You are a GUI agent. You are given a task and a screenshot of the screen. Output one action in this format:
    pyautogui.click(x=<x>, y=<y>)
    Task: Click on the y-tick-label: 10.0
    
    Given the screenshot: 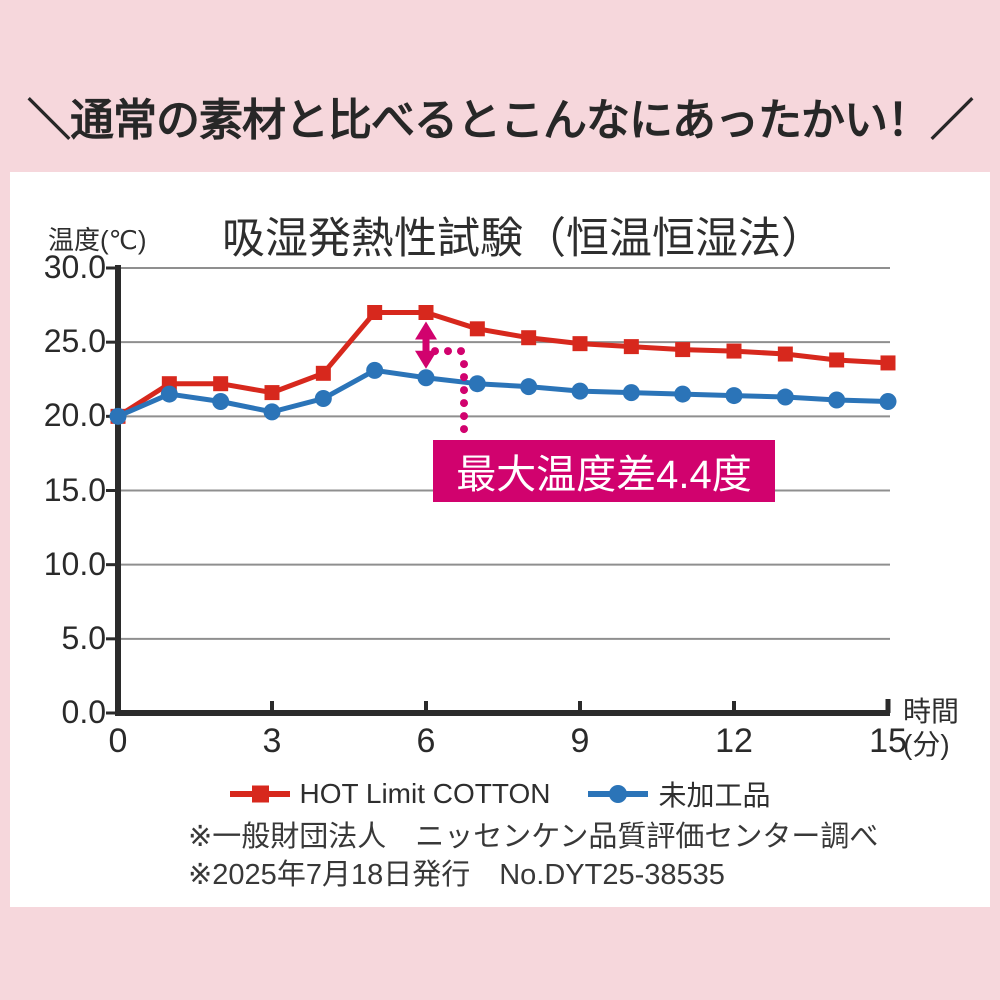 What is the action you would take?
    pyautogui.click(x=74, y=563)
    